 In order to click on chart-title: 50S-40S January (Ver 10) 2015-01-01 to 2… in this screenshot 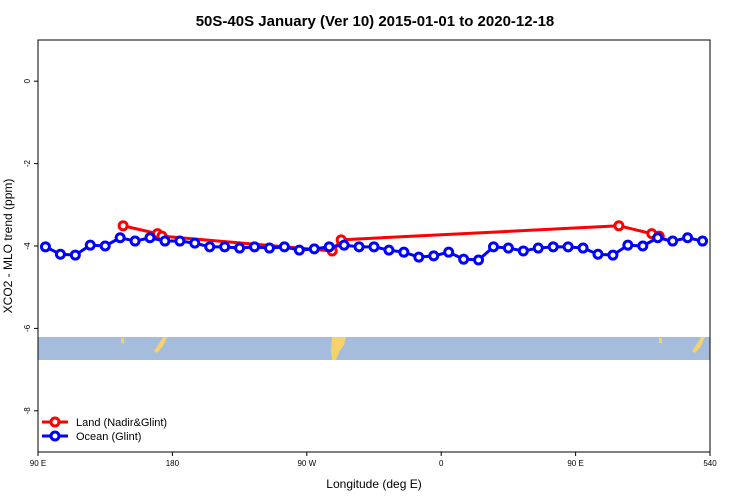, I will do `click(375, 21)`.